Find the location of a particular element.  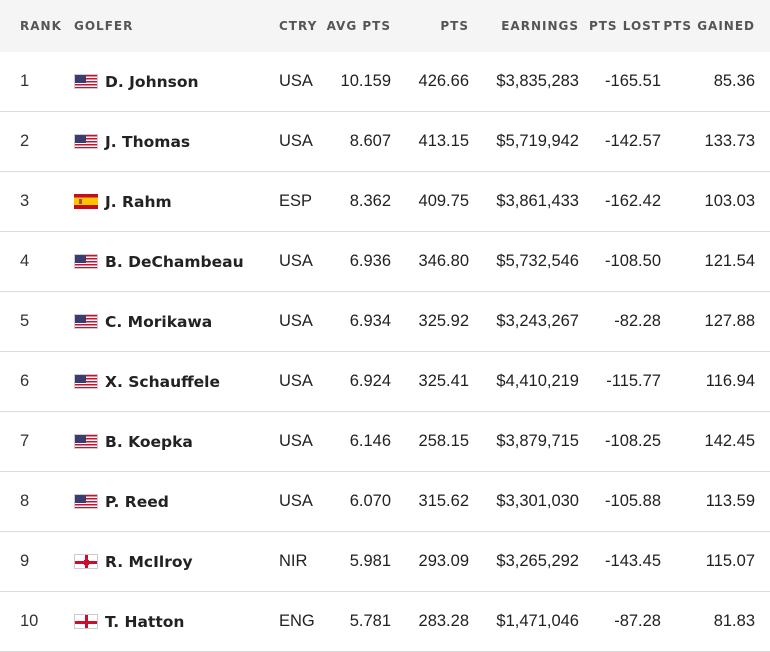

header-pts: PTS is located at coordinates (454, 26).